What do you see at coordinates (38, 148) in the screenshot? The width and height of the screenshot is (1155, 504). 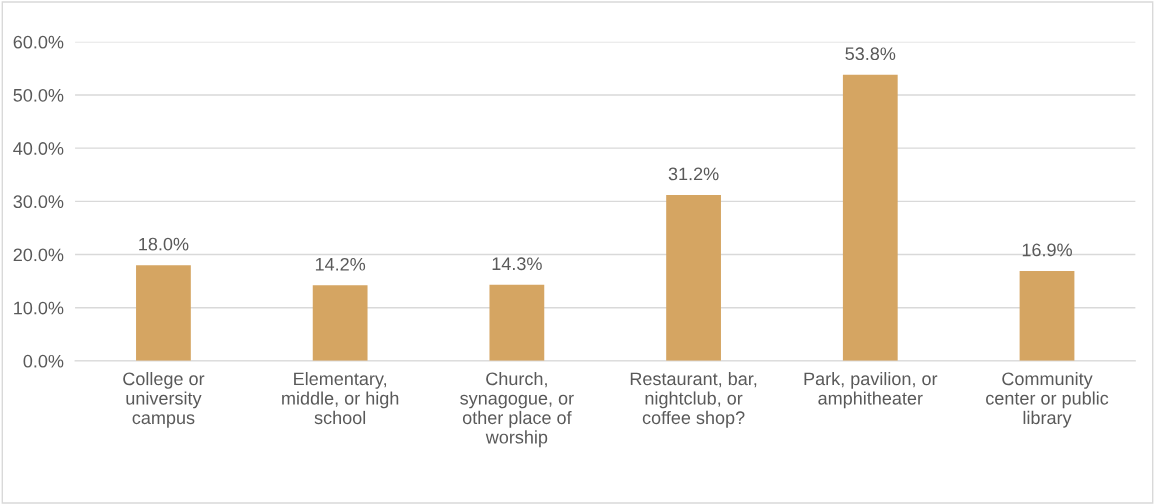 I see `y-tick-label: 40.0%` at bounding box center [38, 148].